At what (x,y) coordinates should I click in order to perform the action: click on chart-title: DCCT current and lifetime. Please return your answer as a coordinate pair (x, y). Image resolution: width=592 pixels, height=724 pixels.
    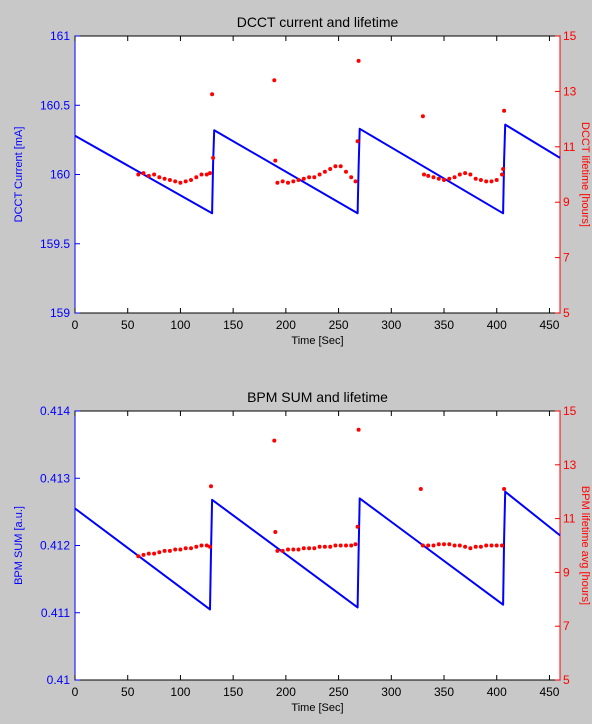
    Looking at the image, I should click on (318, 22).